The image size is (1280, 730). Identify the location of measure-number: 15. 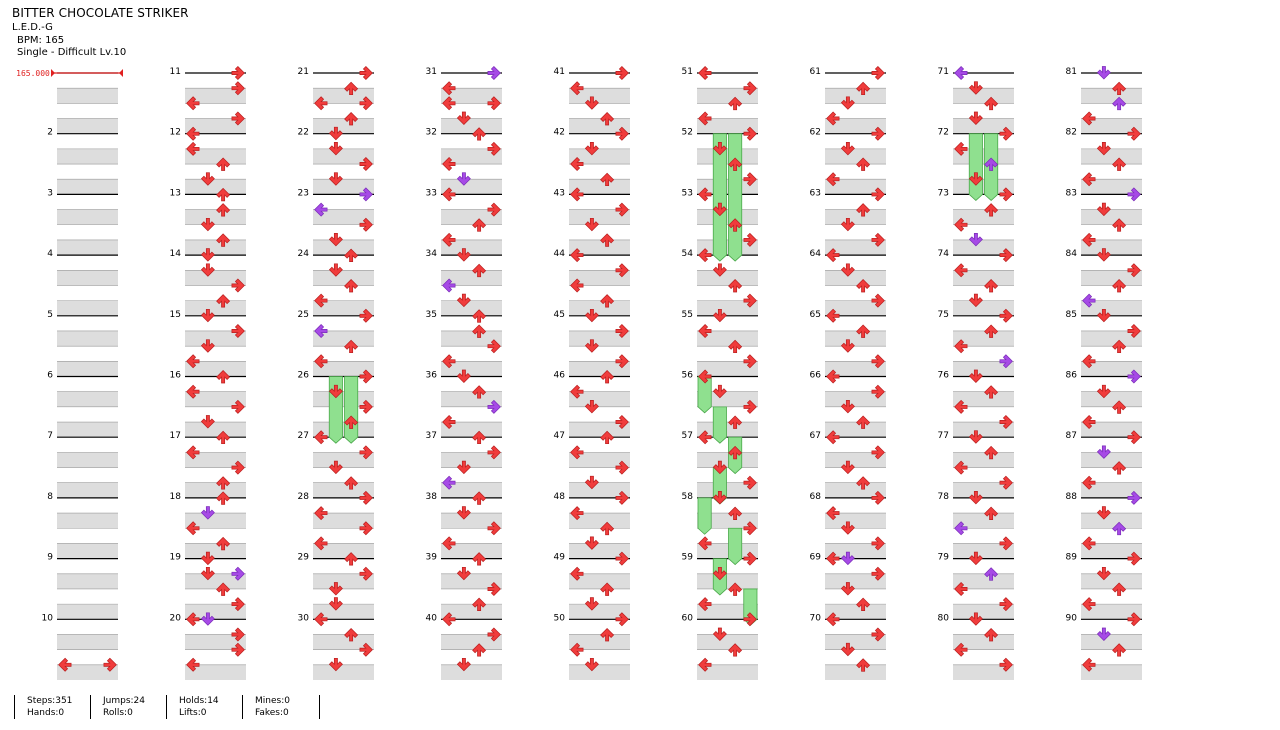
(175, 315).